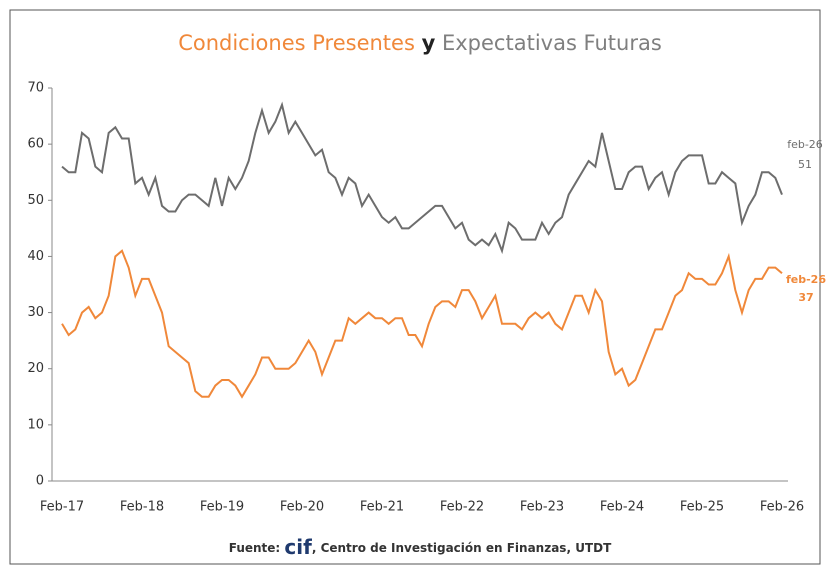 This screenshot has height=574, width=832. Describe the element at coordinates (462, 507) in the screenshot. I see `x-tick-label: Feb-22` at that location.